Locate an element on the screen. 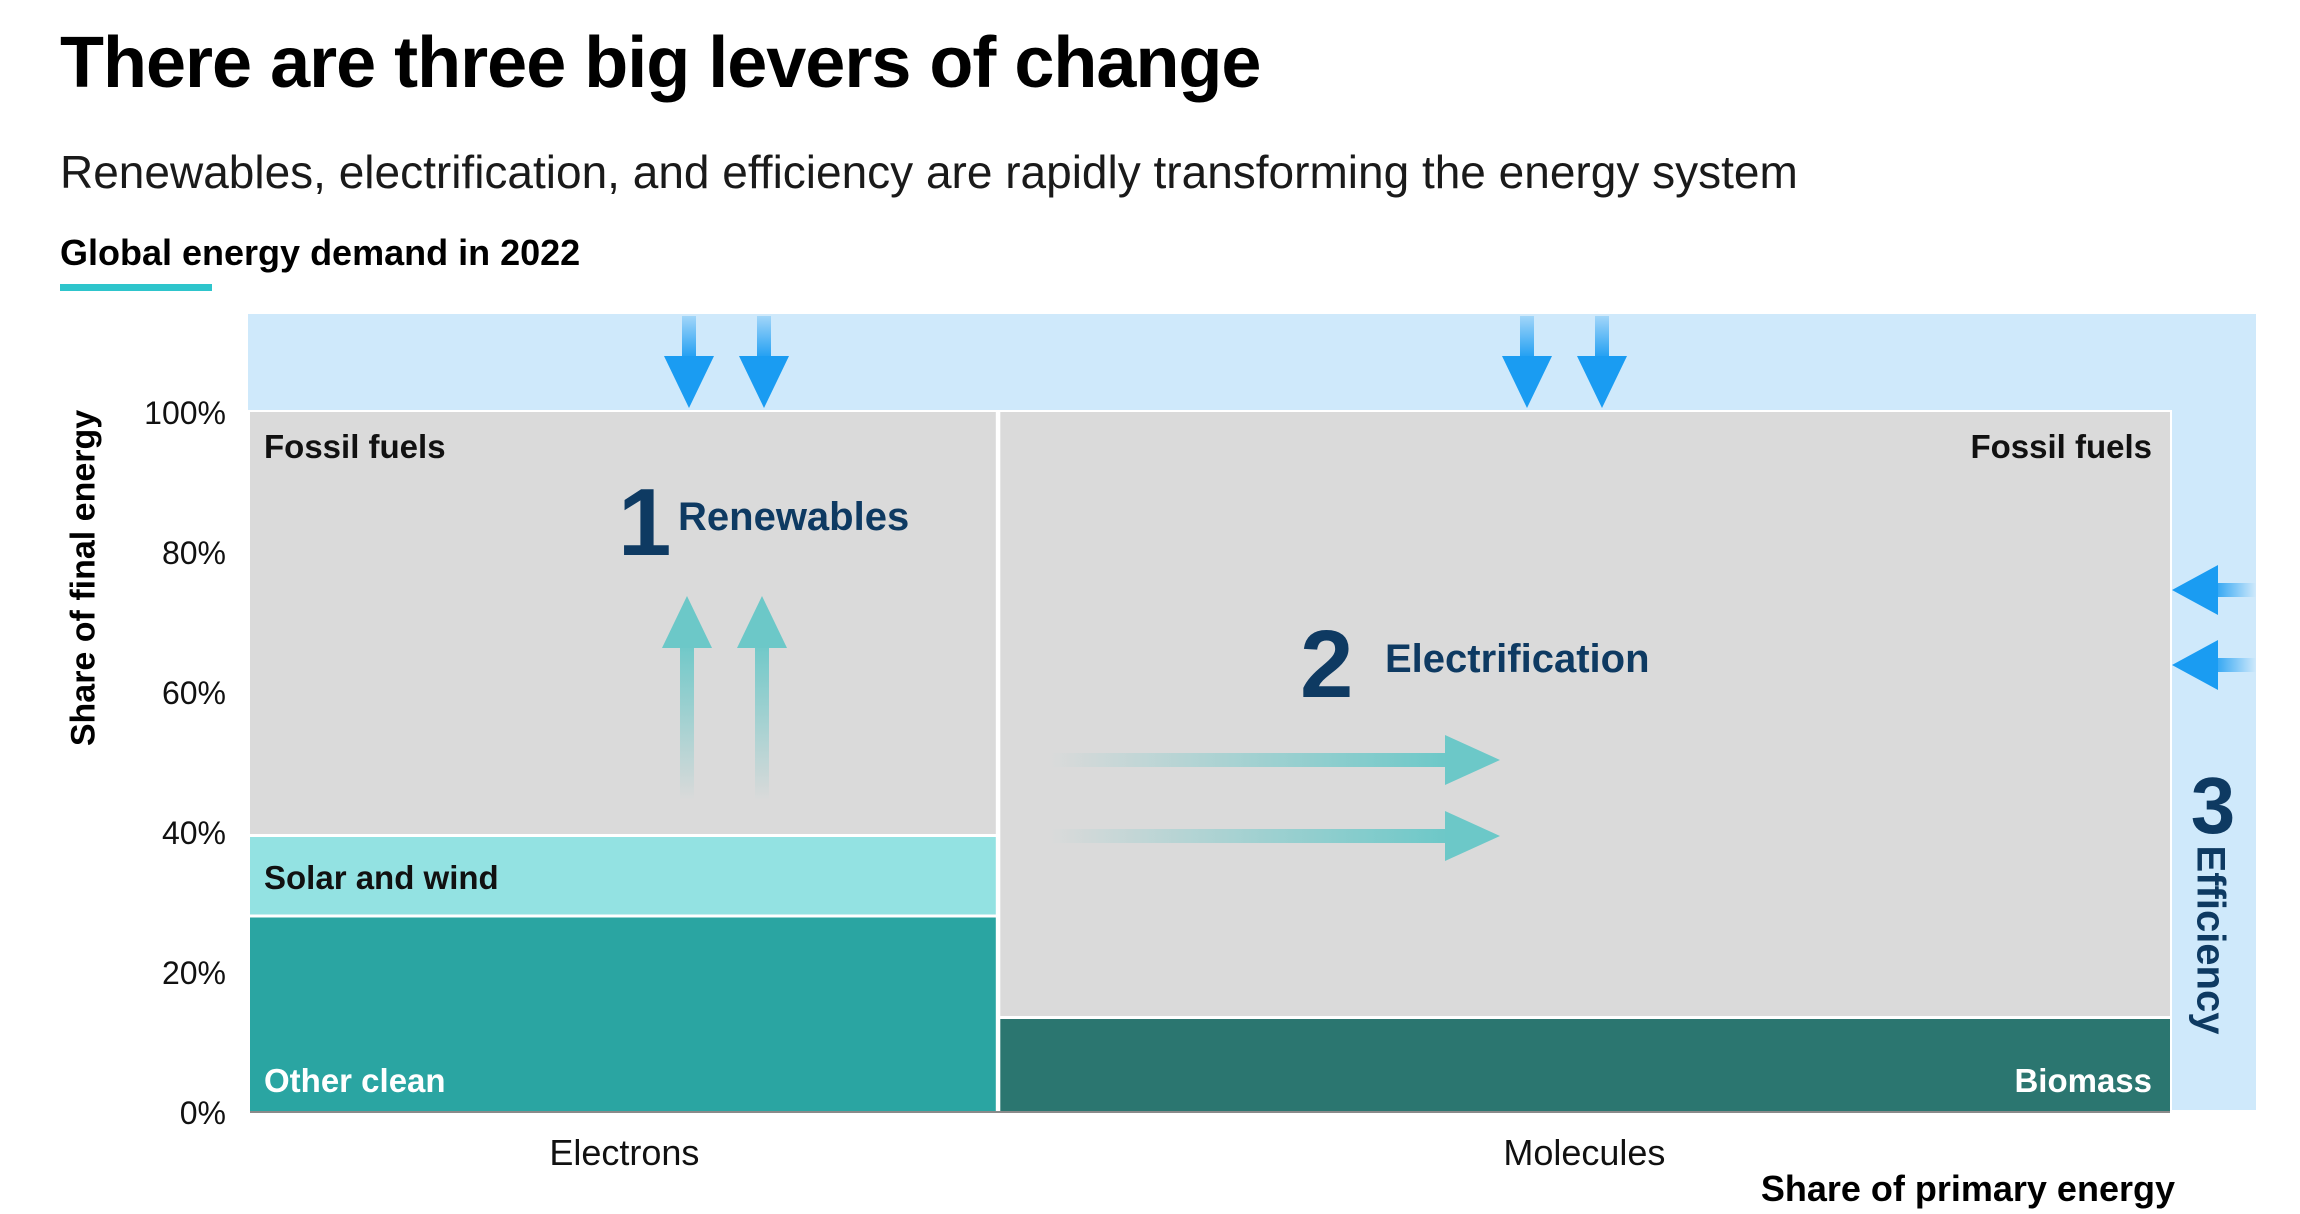 This screenshot has width=2300, height=1214. renewables-arrow-2-head is located at coordinates (762, 622).